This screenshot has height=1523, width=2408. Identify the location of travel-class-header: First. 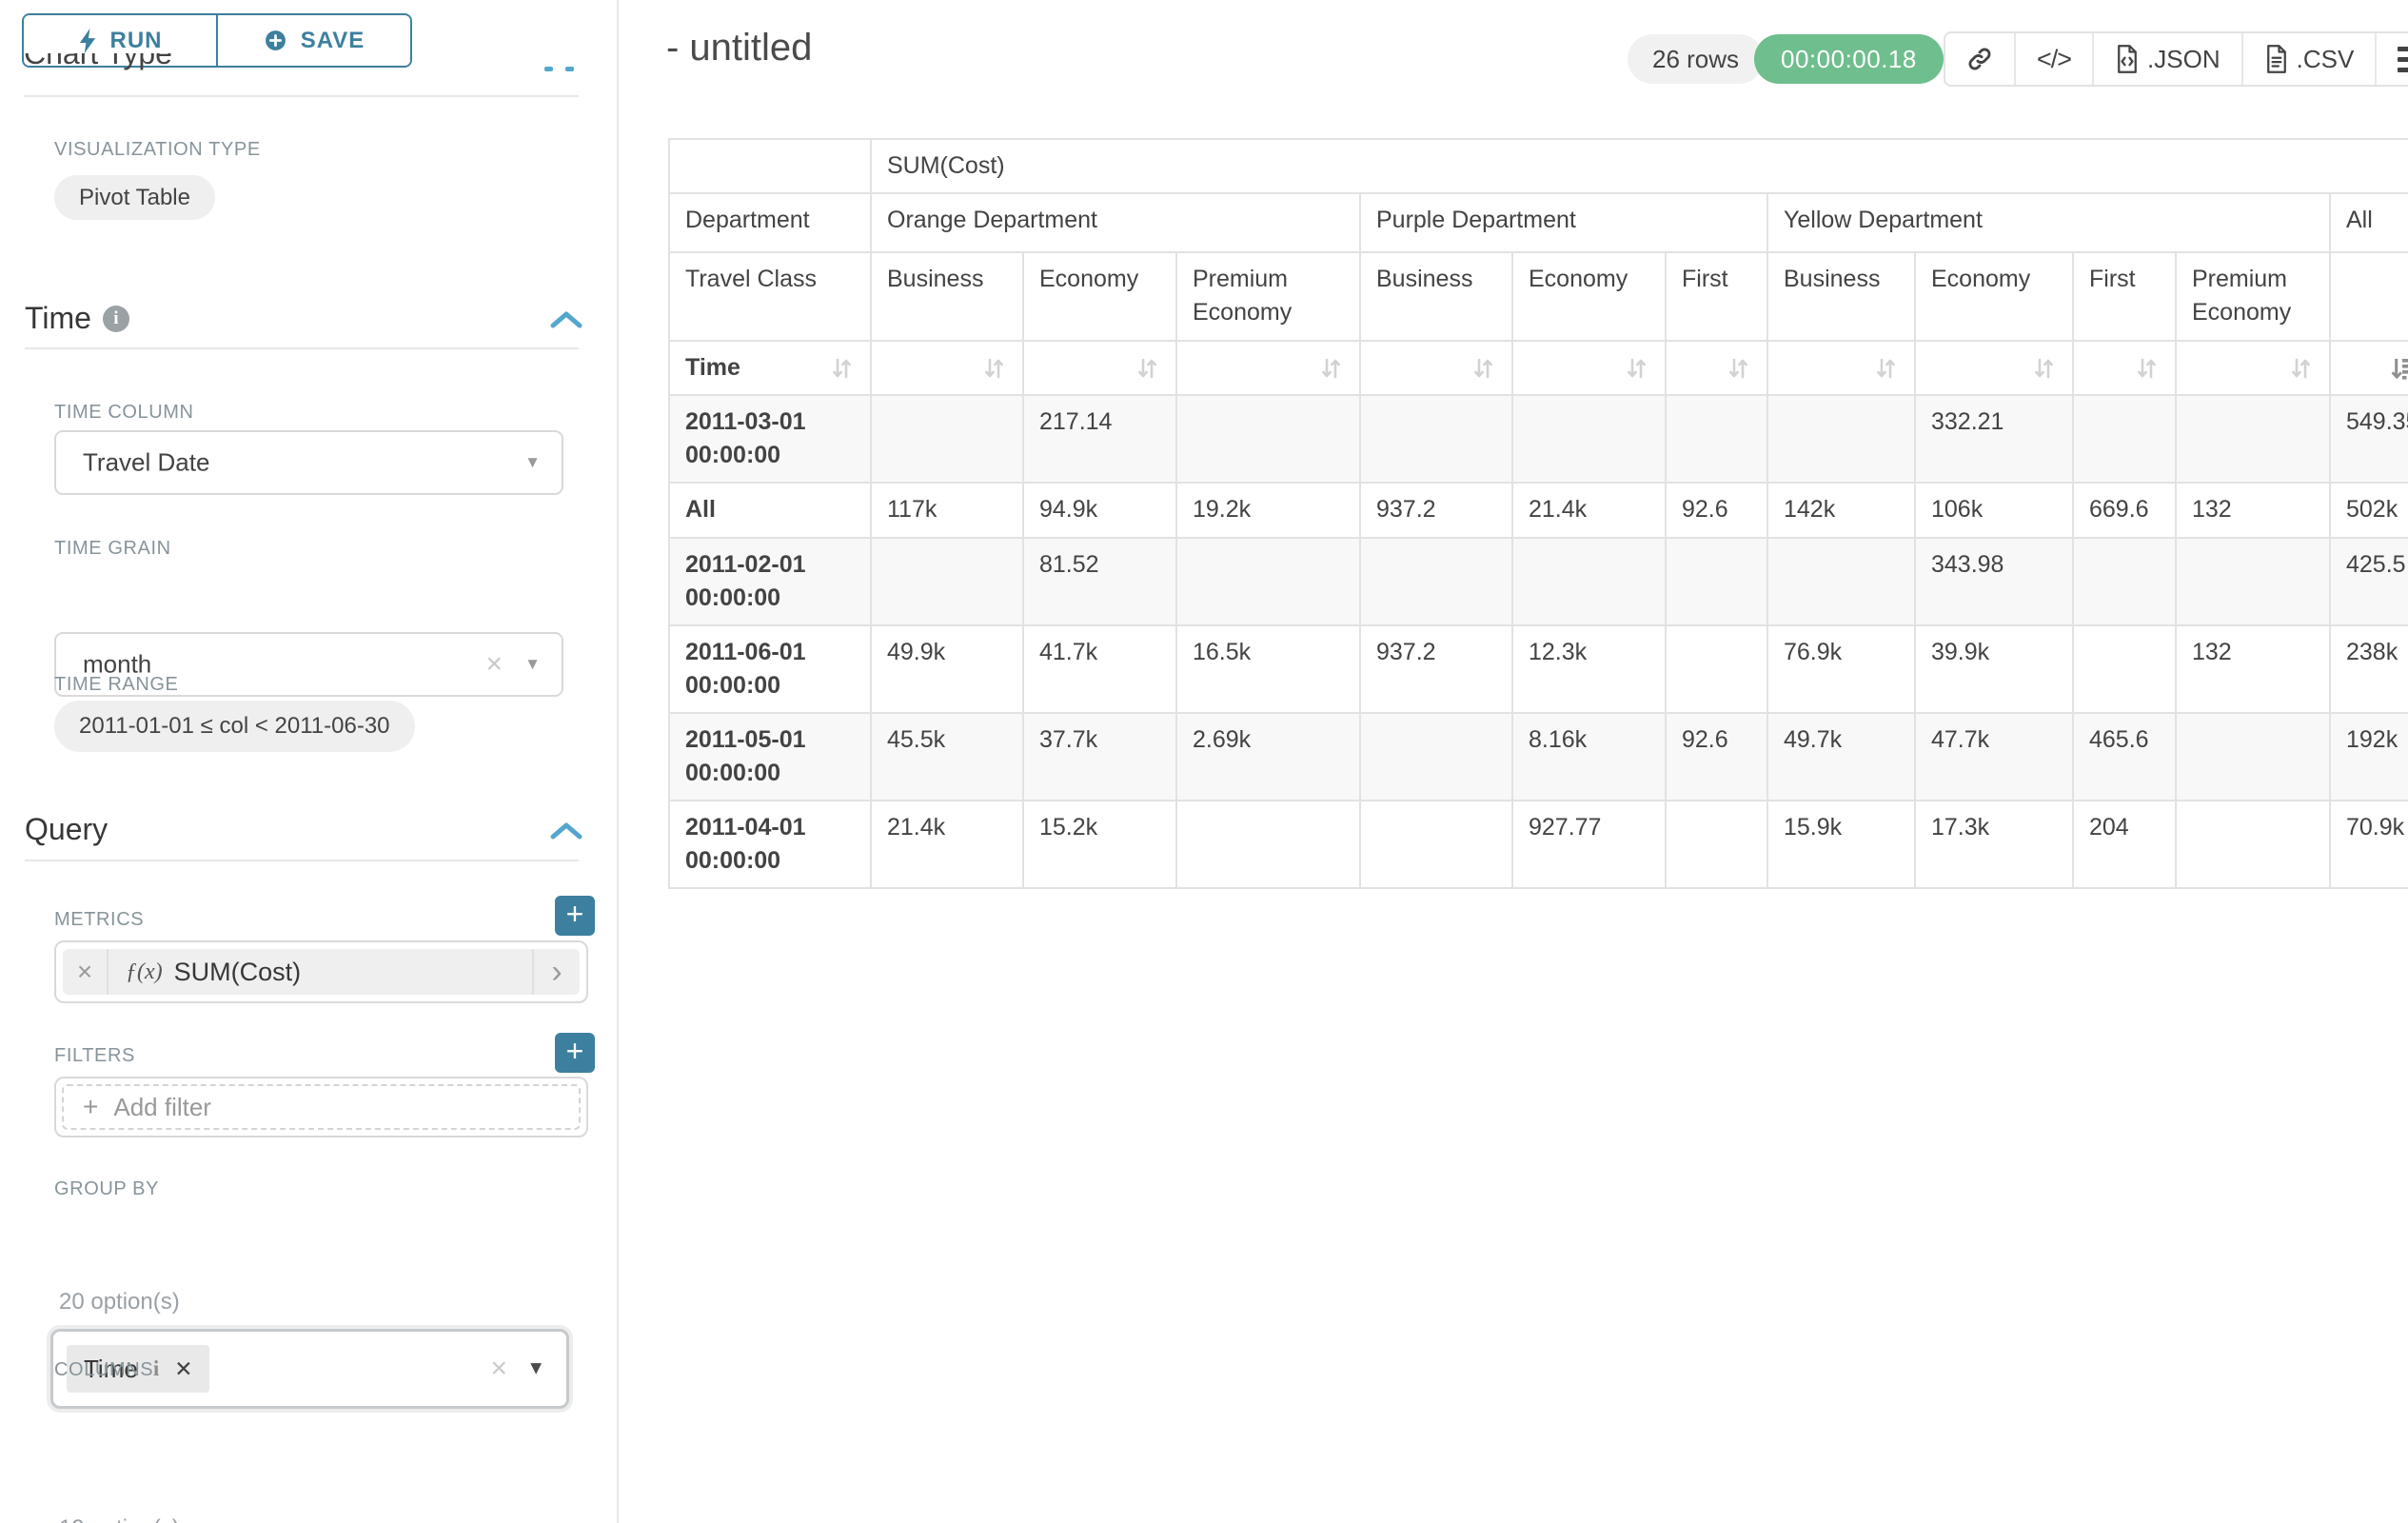
(1717, 297).